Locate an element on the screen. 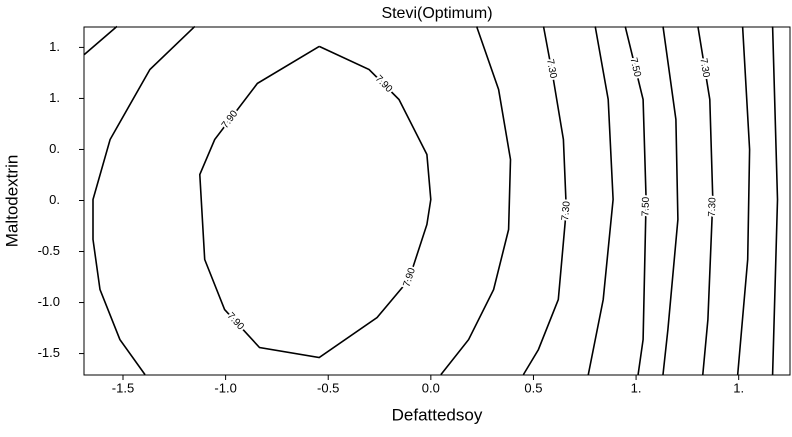 Image resolution: width=792 pixels, height=437 pixels. x-tick-label: 0.0 is located at coordinates (431, 387).